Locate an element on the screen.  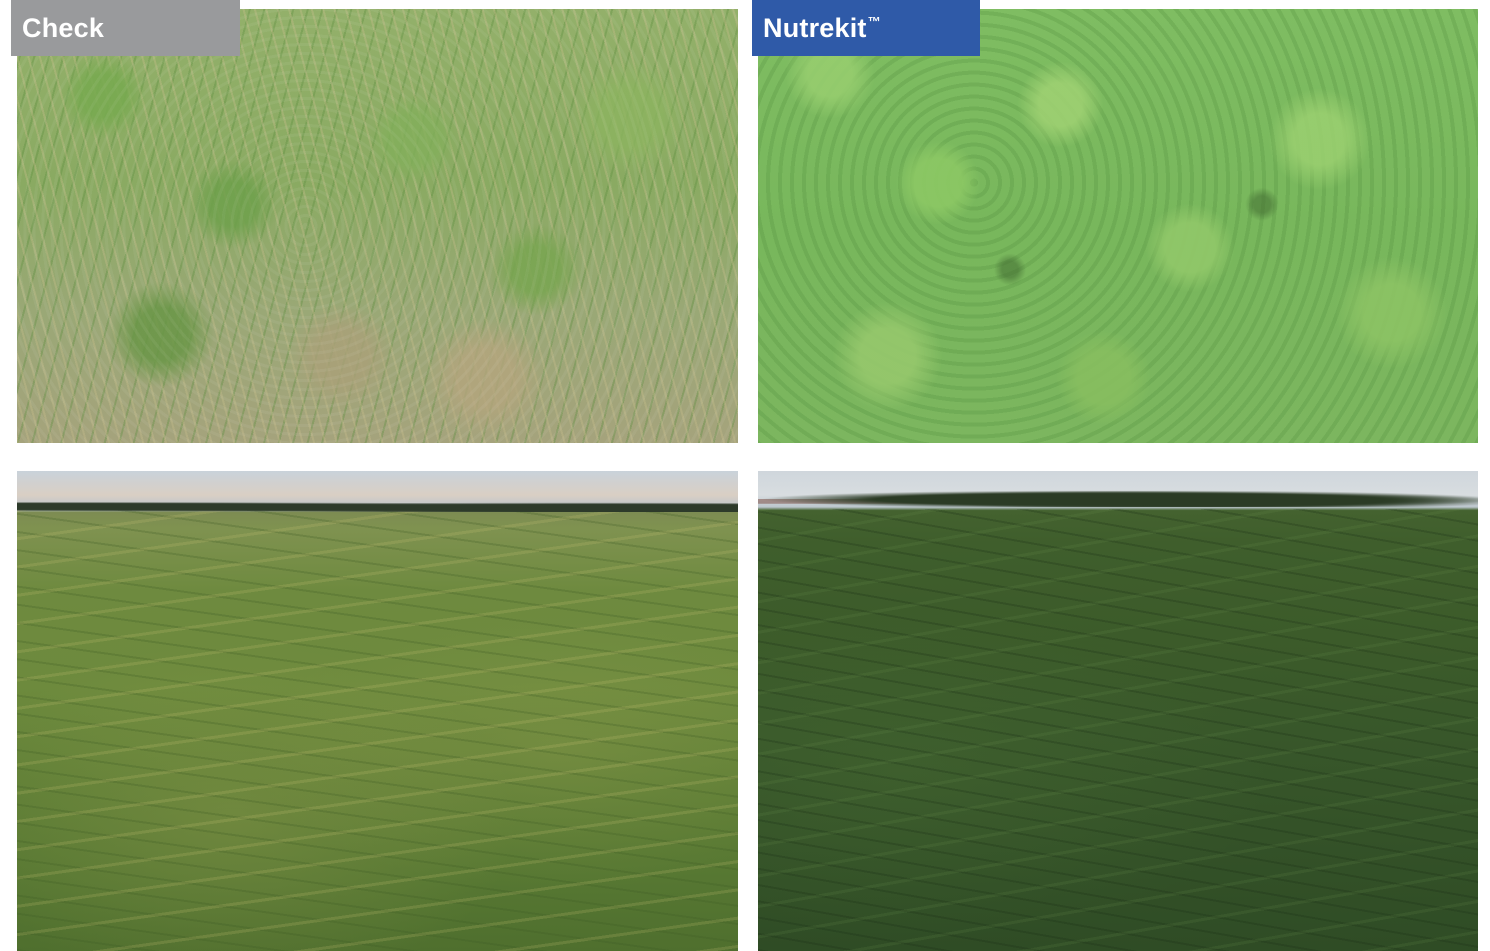
nutrekit-label-text: Nutrekit is located at coordinates (815, 28).